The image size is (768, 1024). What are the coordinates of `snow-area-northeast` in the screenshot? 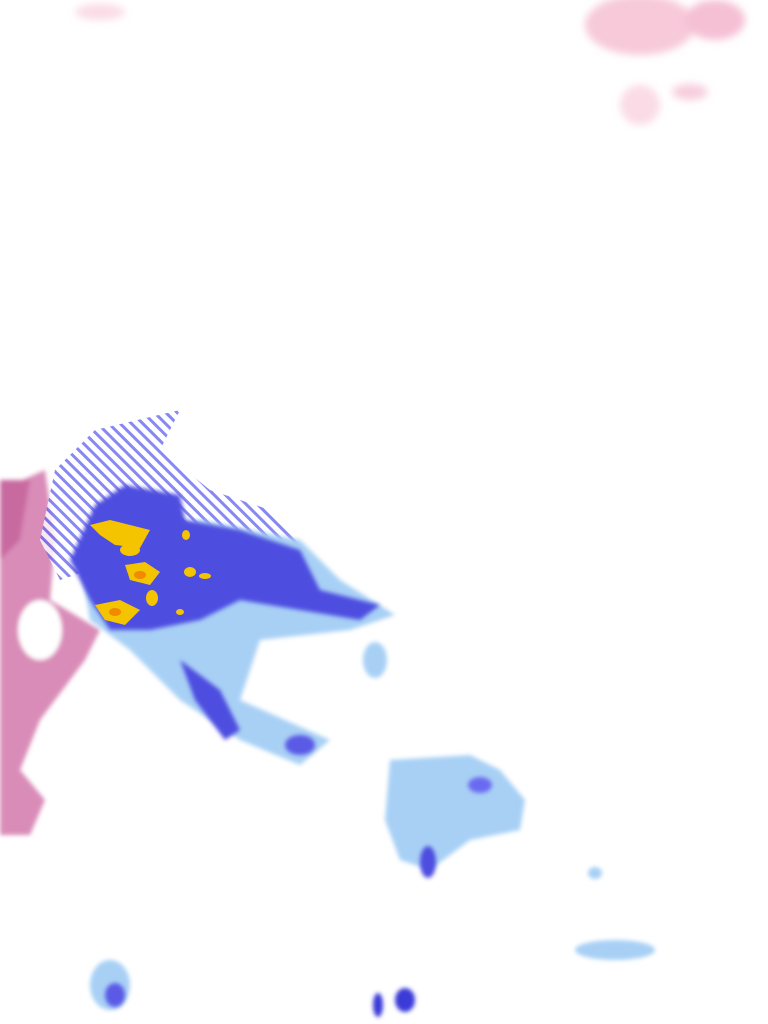 It's located at (410, 62).